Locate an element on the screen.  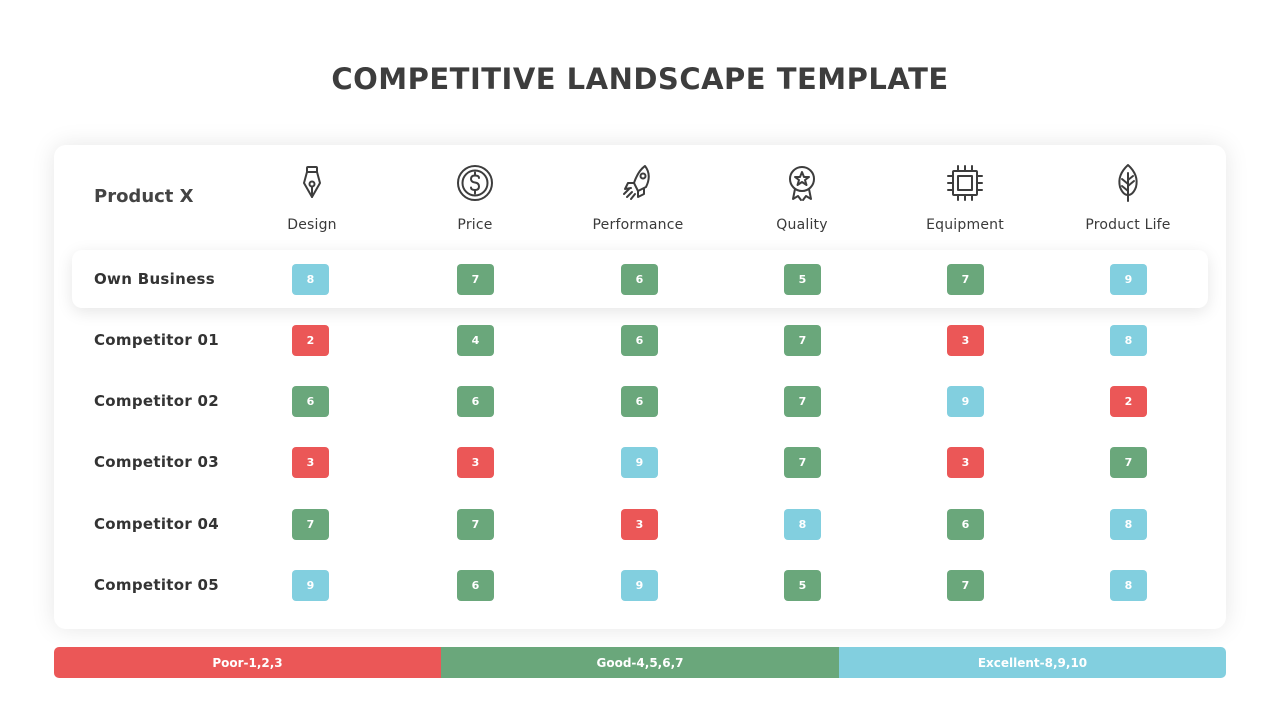
table-row-competitor-04: Competitor 04 7 7 3 8 6 8 is located at coordinates (640, 524).